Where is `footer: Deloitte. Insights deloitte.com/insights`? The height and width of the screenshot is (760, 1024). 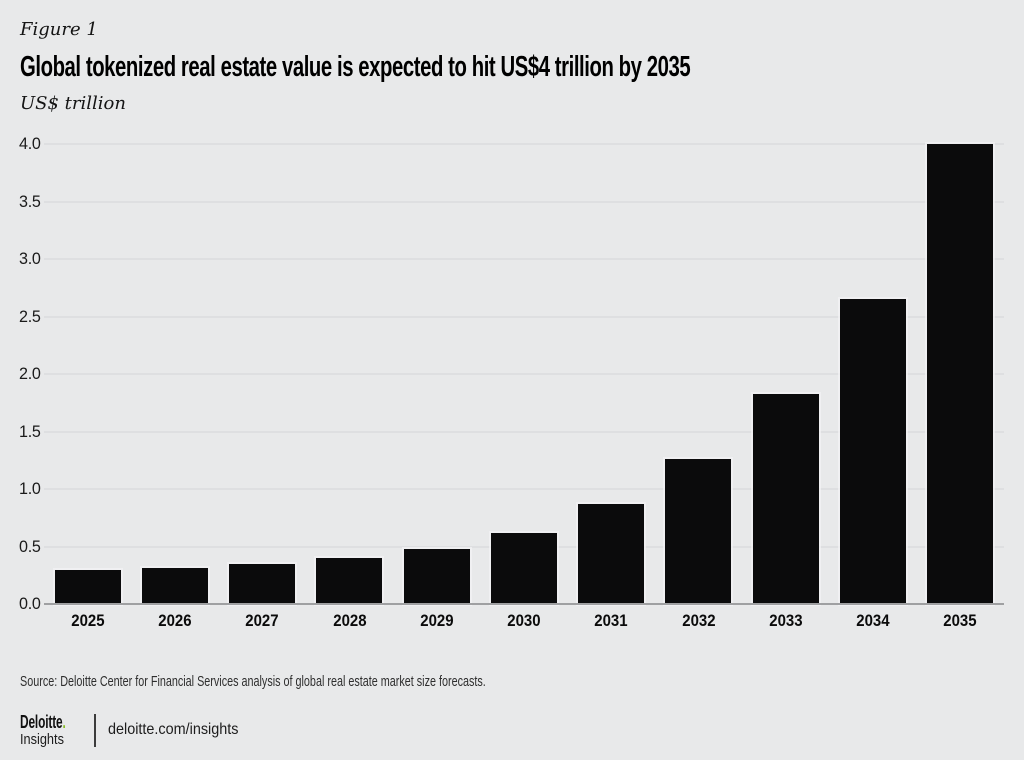
footer: Deloitte. Insights deloitte.com/insights is located at coordinates (512, 730).